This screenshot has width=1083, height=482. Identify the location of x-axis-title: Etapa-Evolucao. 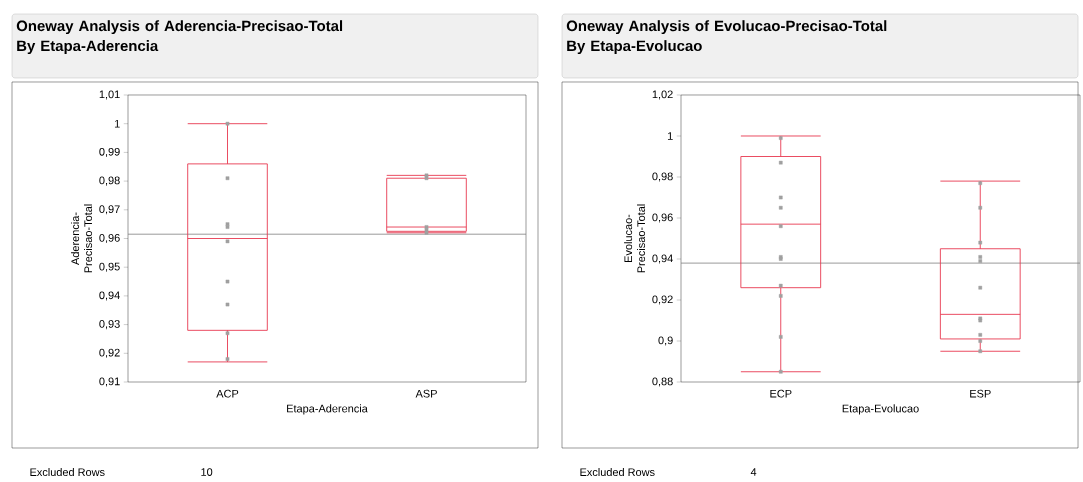
(880, 409).